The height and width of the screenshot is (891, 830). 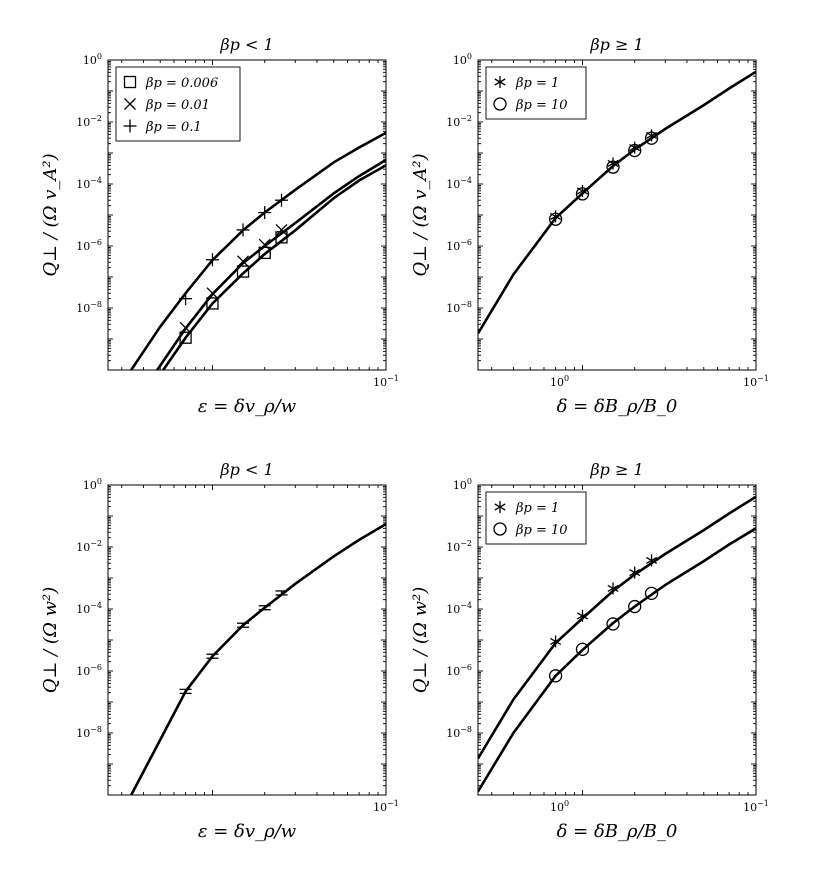 I want to click on legend-box, so click(x=178, y=104).